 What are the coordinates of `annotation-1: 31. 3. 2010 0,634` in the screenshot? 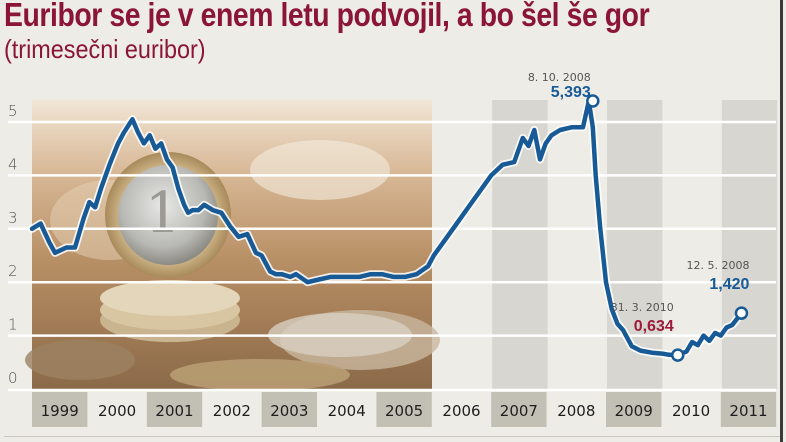 It's located at (648, 331).